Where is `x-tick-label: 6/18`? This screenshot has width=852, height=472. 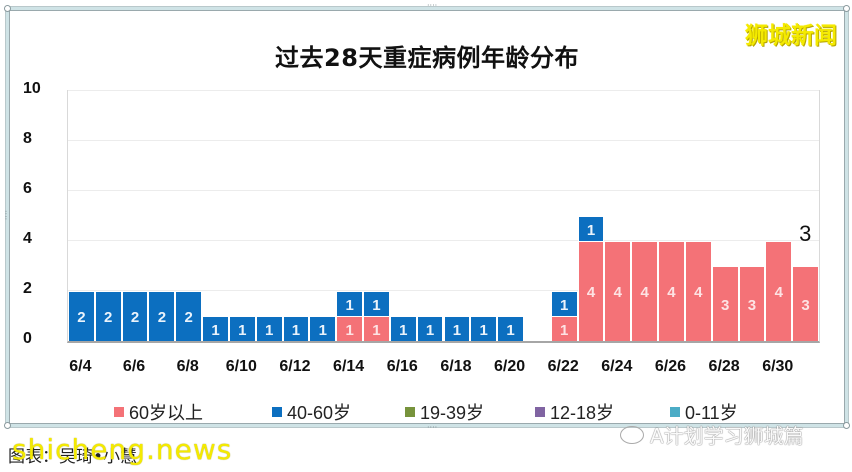
x-tick-label: 6/18 is located at coordinates (456, 366).